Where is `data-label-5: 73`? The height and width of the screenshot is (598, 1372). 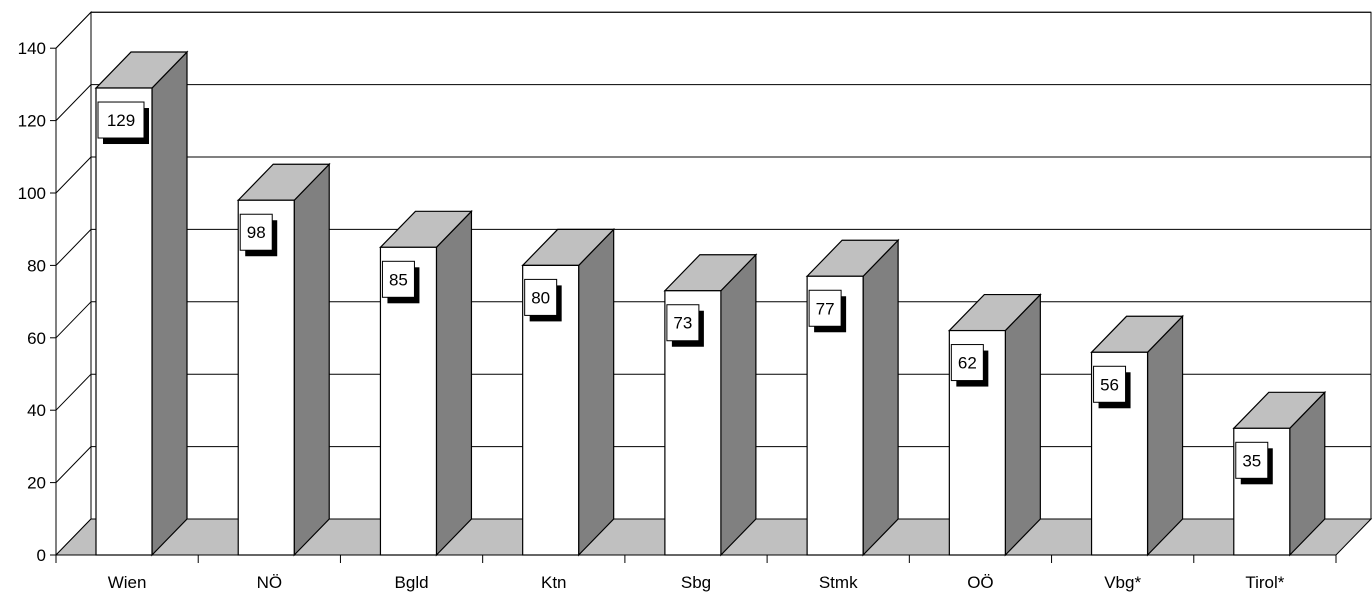 data-label-5: 73 is located at coordinates (685, 325).